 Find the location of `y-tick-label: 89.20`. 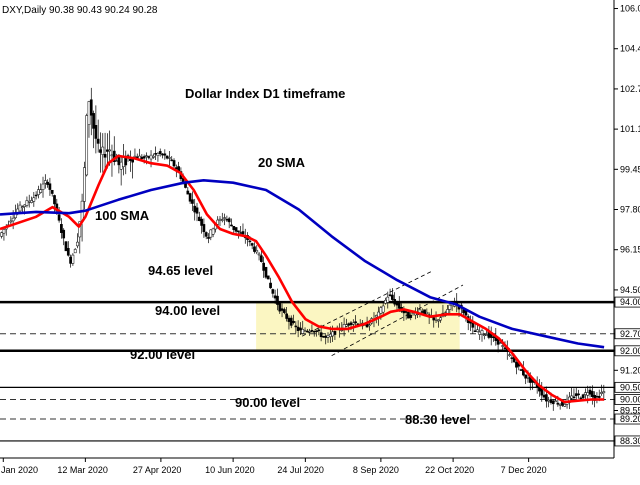

y-tick-label: 89.20 is located at coordinates (630, 419).